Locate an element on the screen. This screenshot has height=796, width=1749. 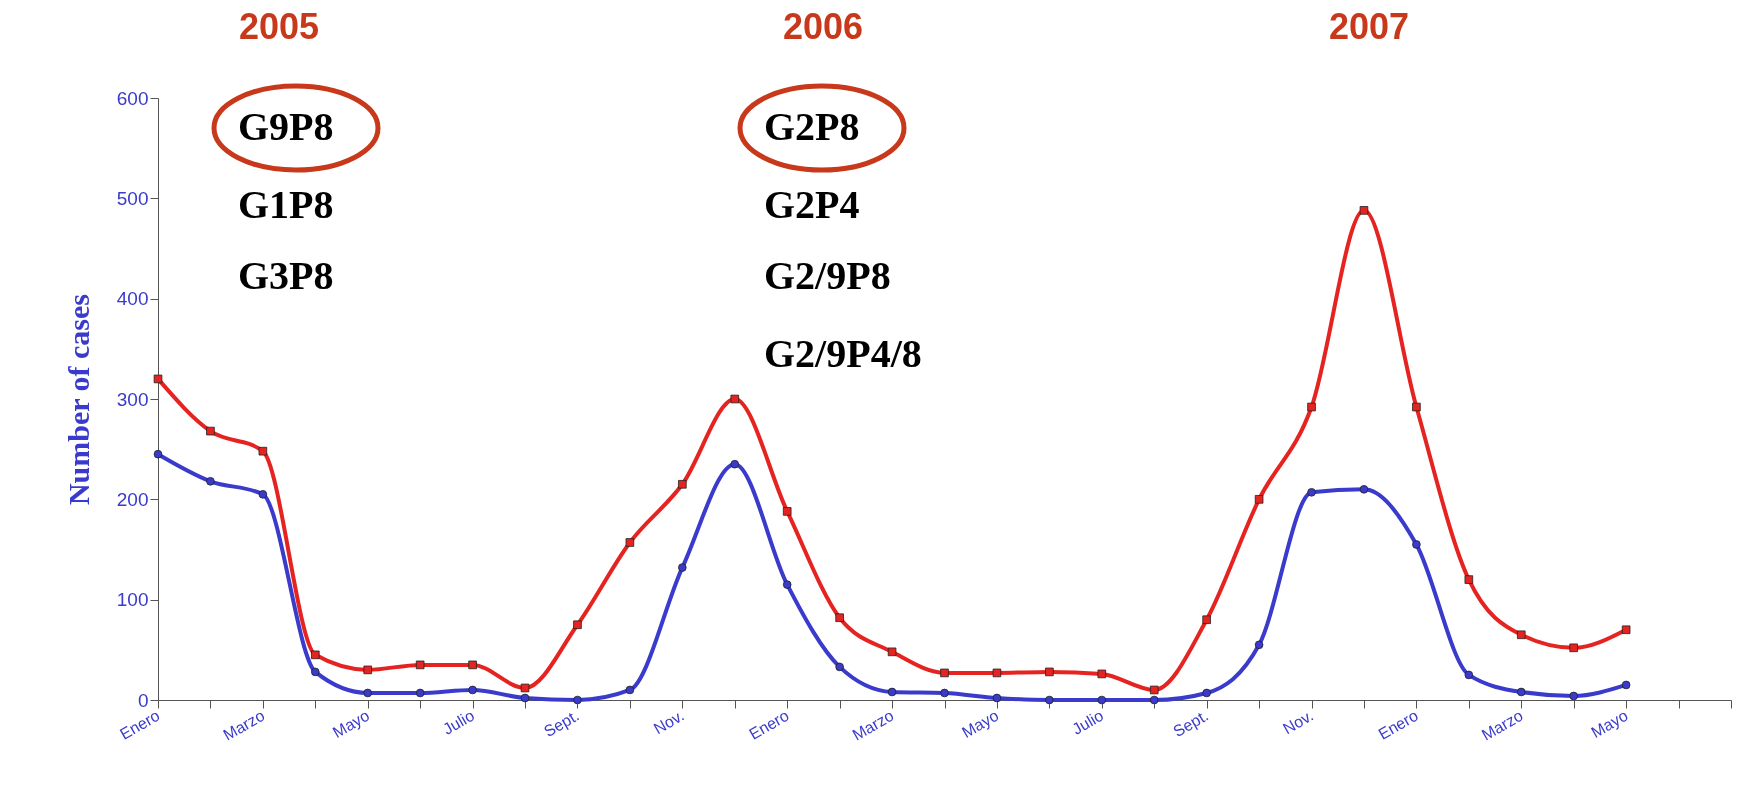
annotation: G2P4 is located at coordinates (812, 204).